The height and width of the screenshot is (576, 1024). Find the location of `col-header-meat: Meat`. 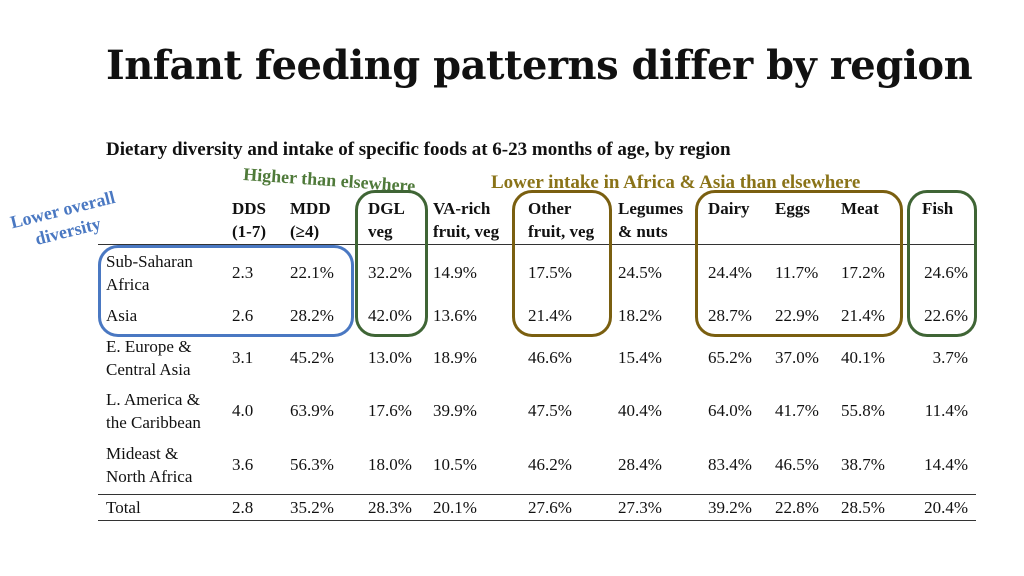

col-header-meat: Meat is located at coordinates (860, 208).